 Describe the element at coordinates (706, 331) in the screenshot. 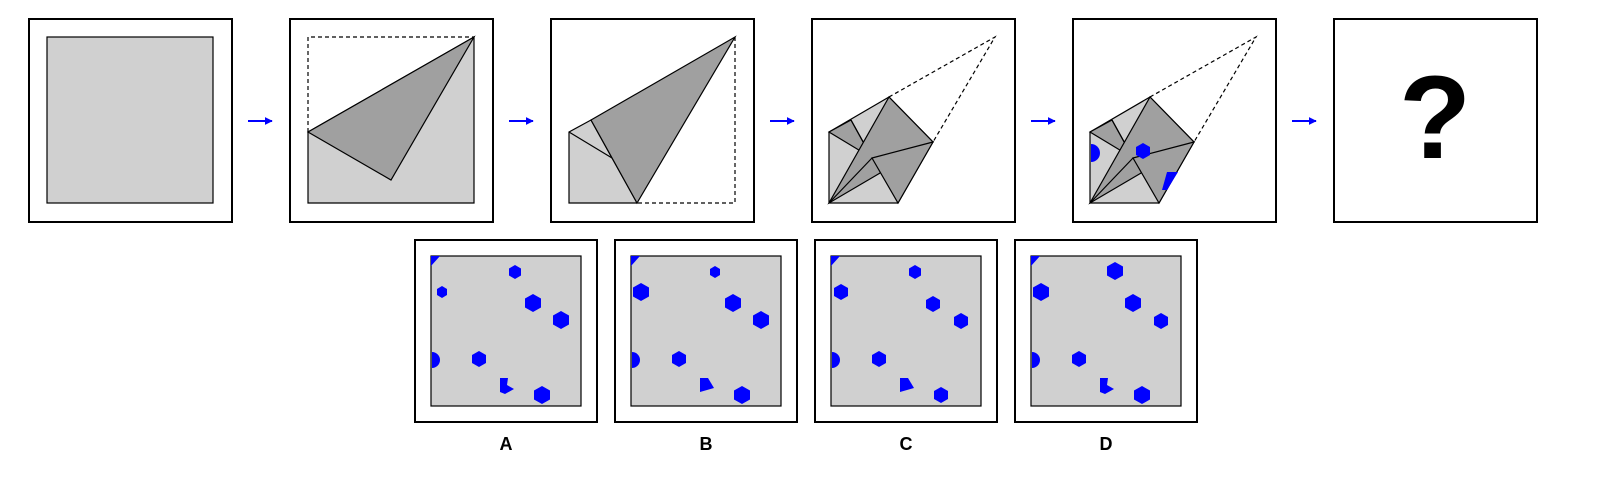

I see `option-b` at that location.